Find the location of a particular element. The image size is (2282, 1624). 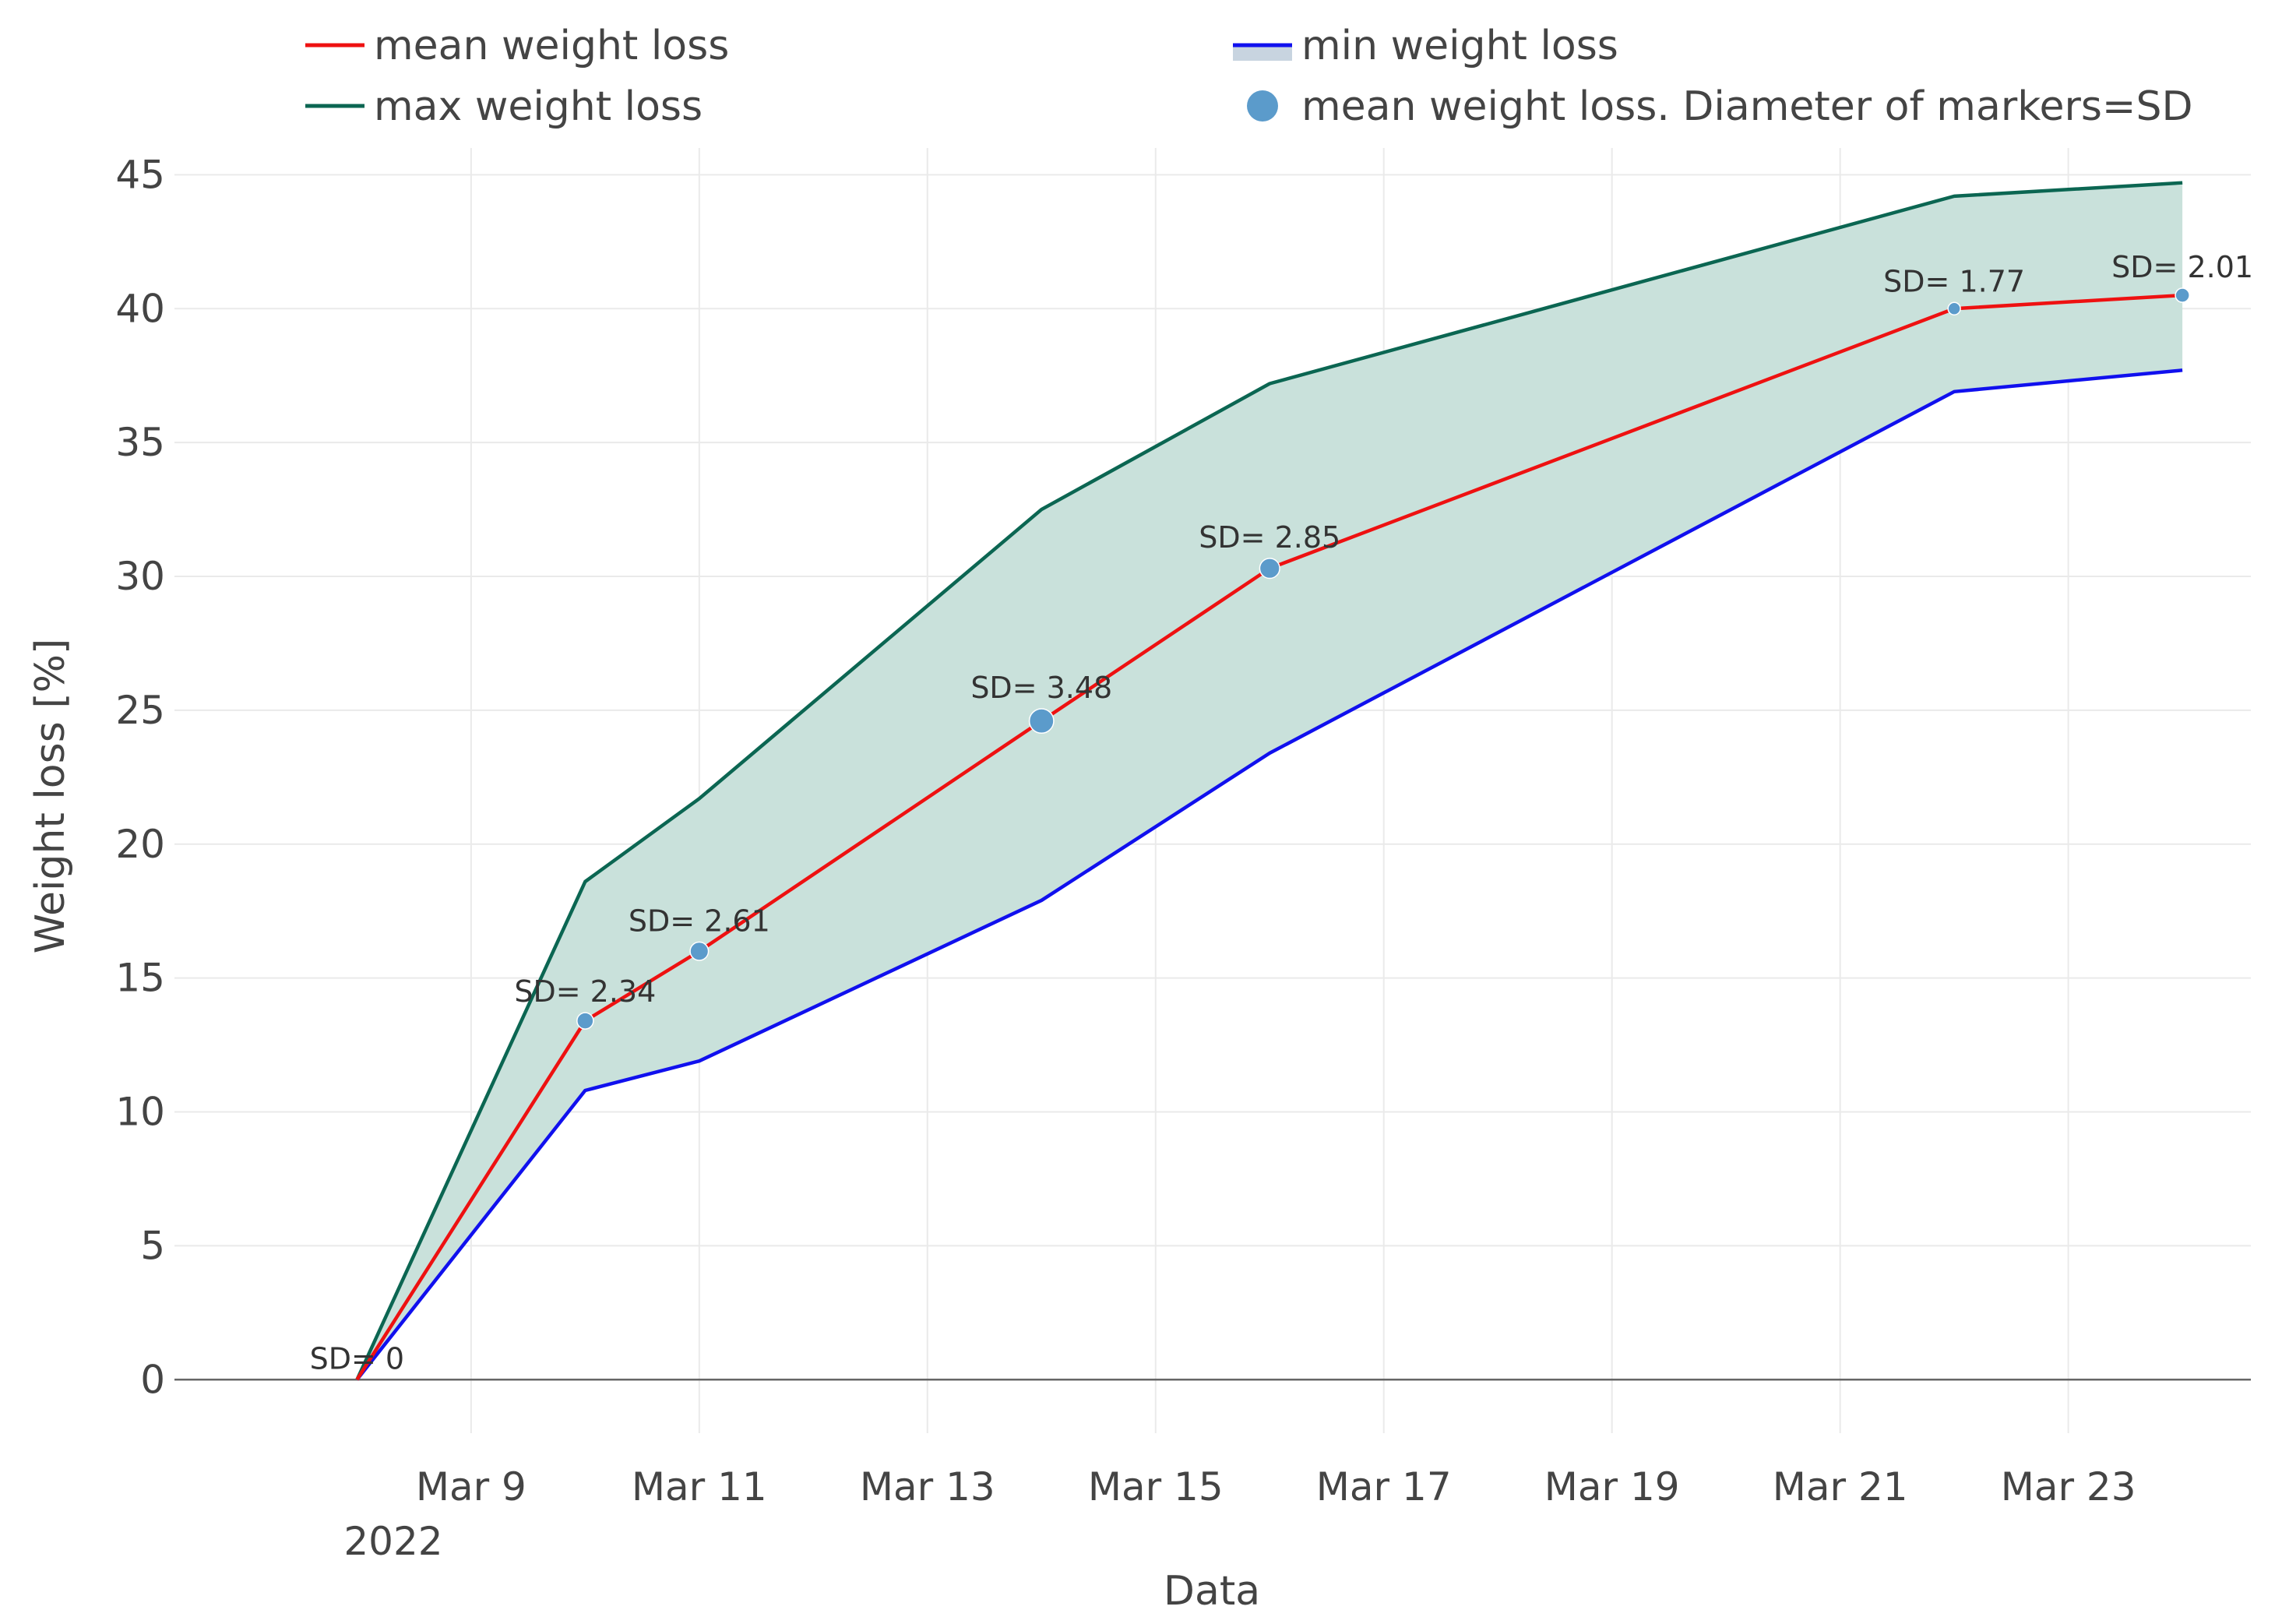

y-tick-label: 15 is located at coordinates (140, 978).